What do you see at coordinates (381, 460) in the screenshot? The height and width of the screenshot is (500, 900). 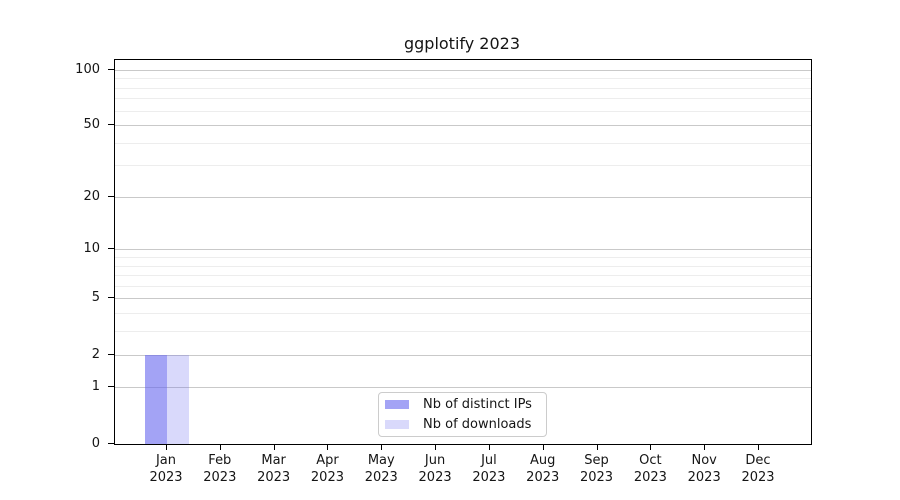 I see `x-tick-month: May` at bounding box center [381, 460].